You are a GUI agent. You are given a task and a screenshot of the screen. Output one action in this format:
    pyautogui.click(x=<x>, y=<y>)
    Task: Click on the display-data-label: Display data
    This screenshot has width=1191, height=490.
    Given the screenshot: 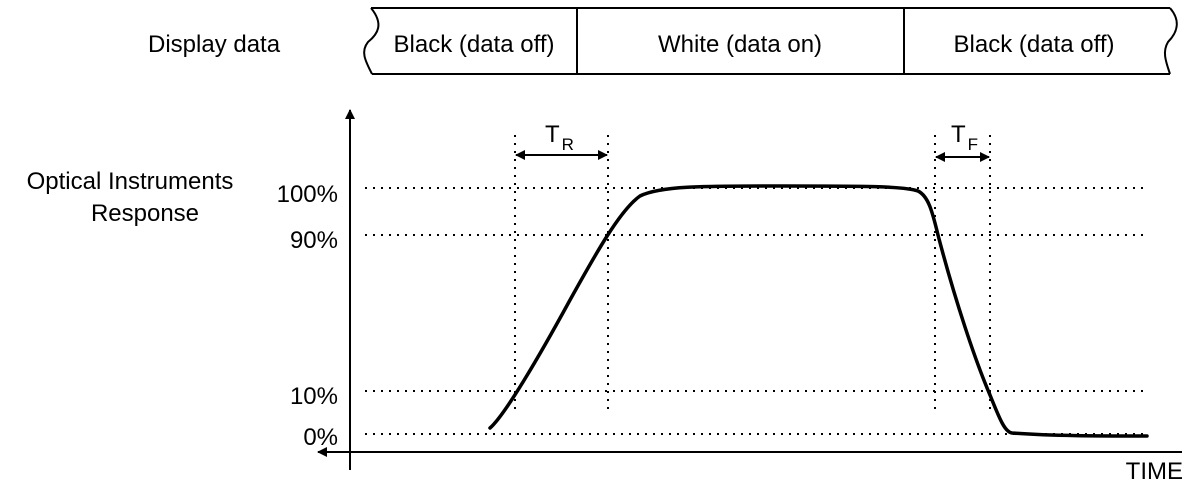 What is the action you would take?
    pyautogui.click(x=214, y=44)
    